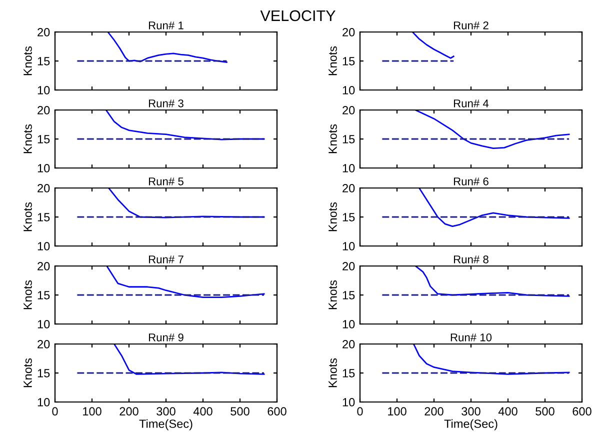 The width and height of the screenshot is (596, 432). Describe the element at coordinates (166, 182) in the screenshot. I see `chart-title: Run# 5` at that location.